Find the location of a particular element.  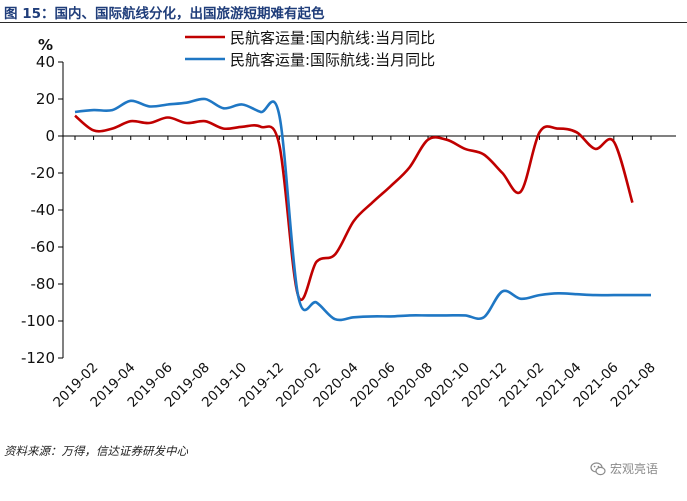

legend-label: 民航客运量:国内航线:当月同比 is located at coordinates (332, 38).